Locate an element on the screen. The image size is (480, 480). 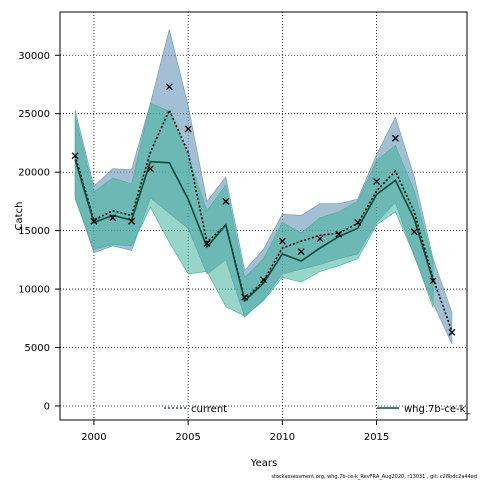
x-tick-label: 2015 is located at coordinates (376, 437).